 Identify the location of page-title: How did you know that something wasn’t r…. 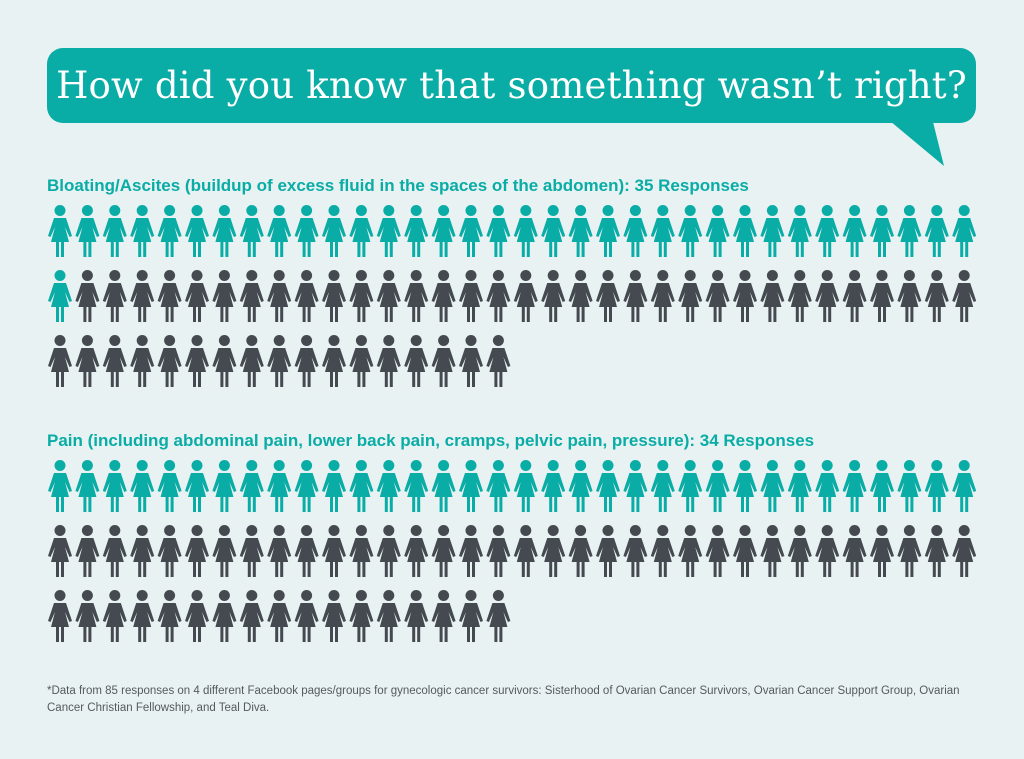
(511, 85).